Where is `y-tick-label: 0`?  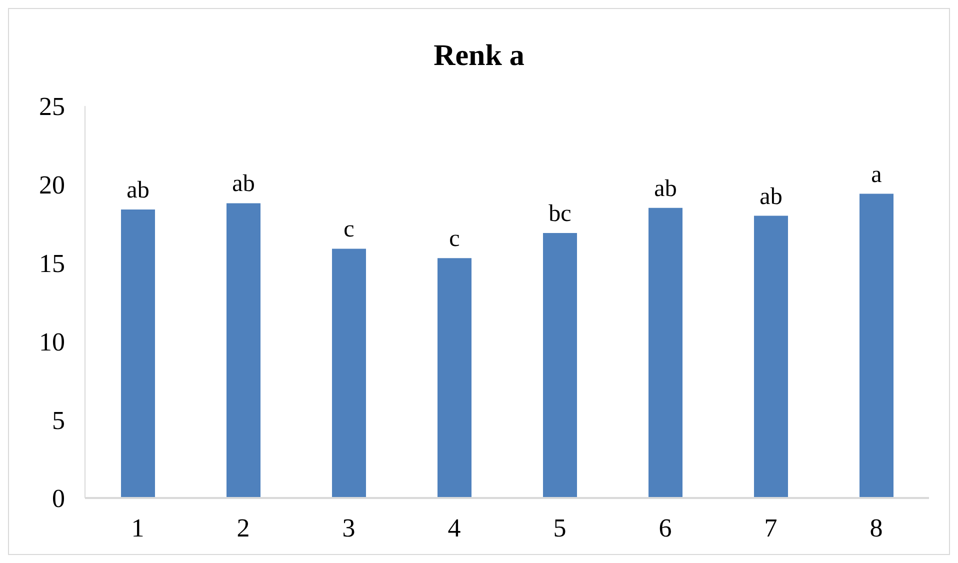 y-tick-label: 0 is located at coordinates (58, 499).